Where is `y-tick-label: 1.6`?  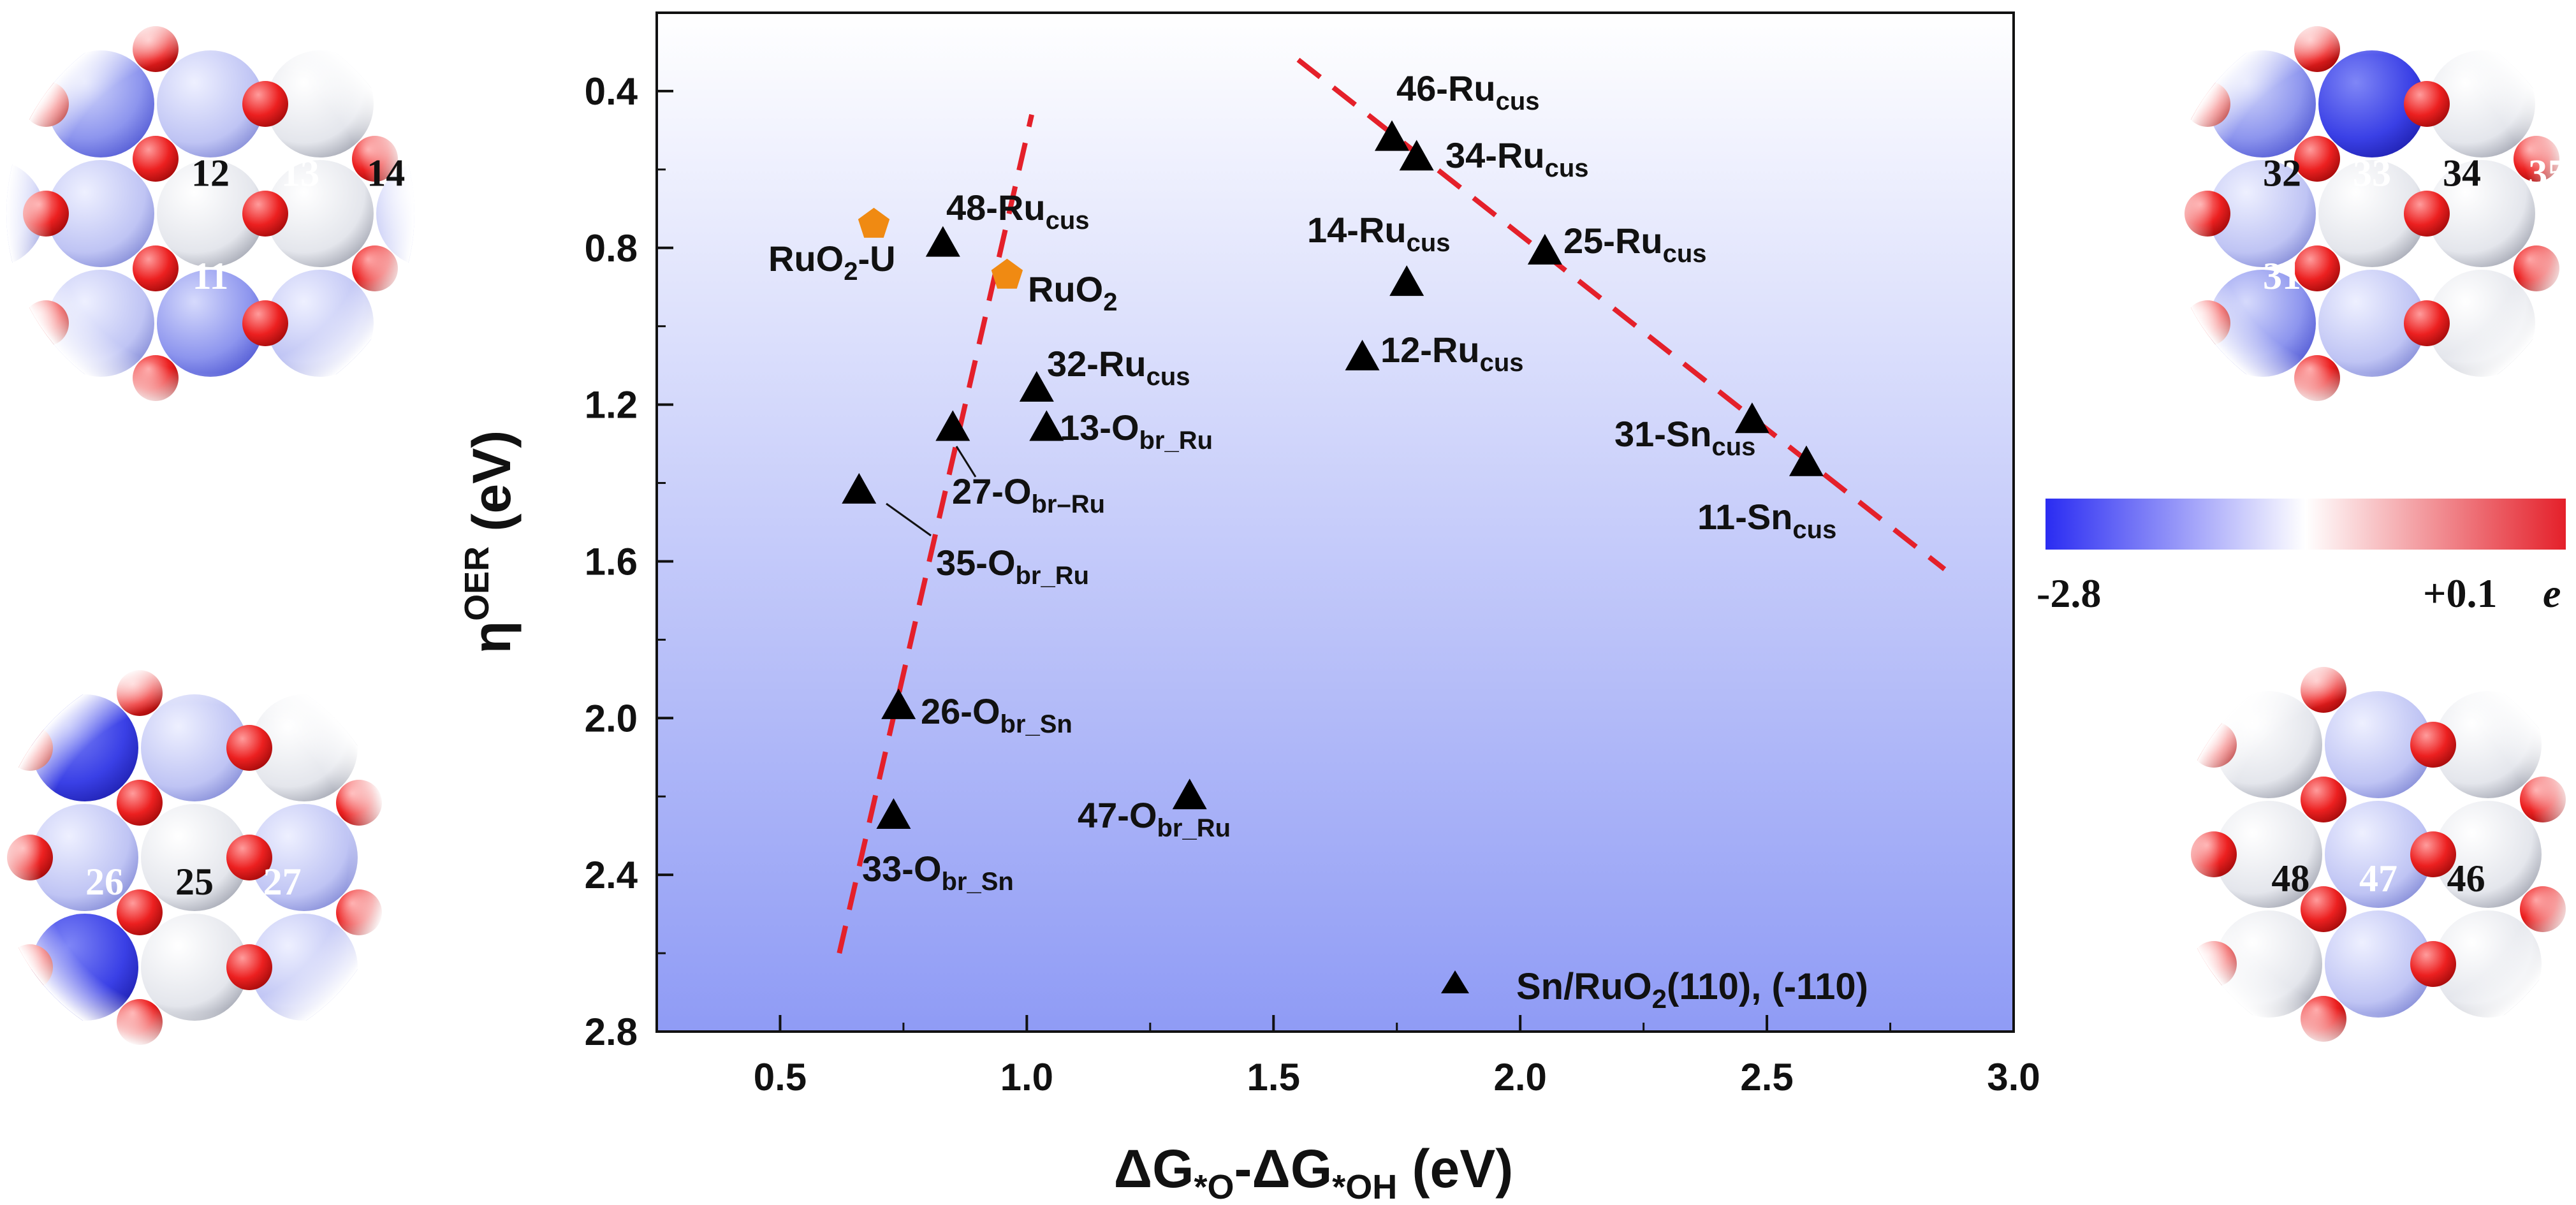 y-tick-label: 1.6 is located at coordinates (611, 561).